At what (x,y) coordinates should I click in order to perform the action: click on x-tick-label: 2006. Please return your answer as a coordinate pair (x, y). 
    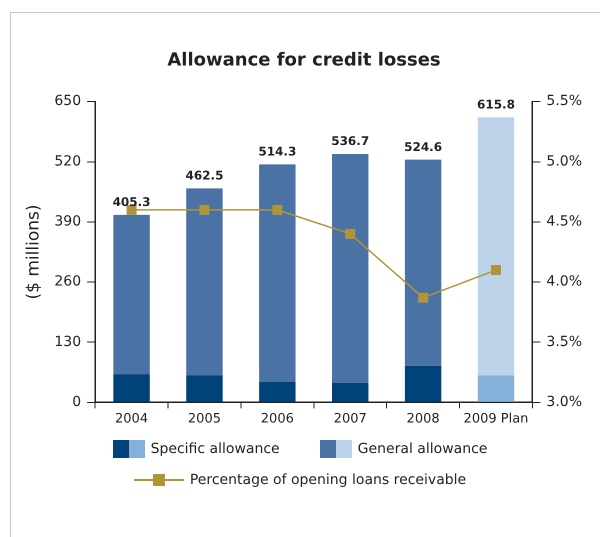
    Looking at the image, I should click on (277, 419).